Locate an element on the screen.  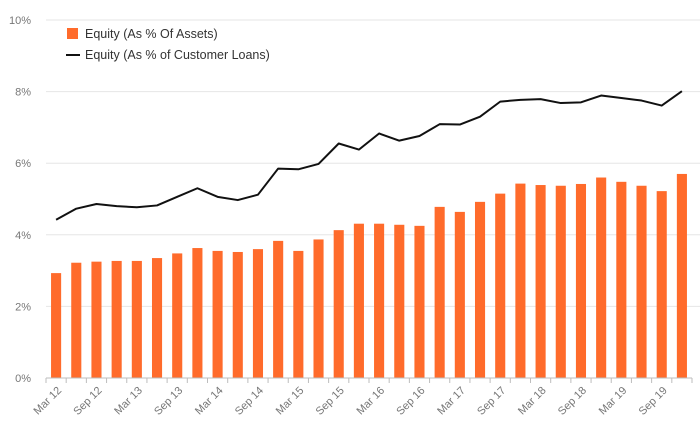
x-tick-label: Mar 12 is located at coordinates (48, 401).